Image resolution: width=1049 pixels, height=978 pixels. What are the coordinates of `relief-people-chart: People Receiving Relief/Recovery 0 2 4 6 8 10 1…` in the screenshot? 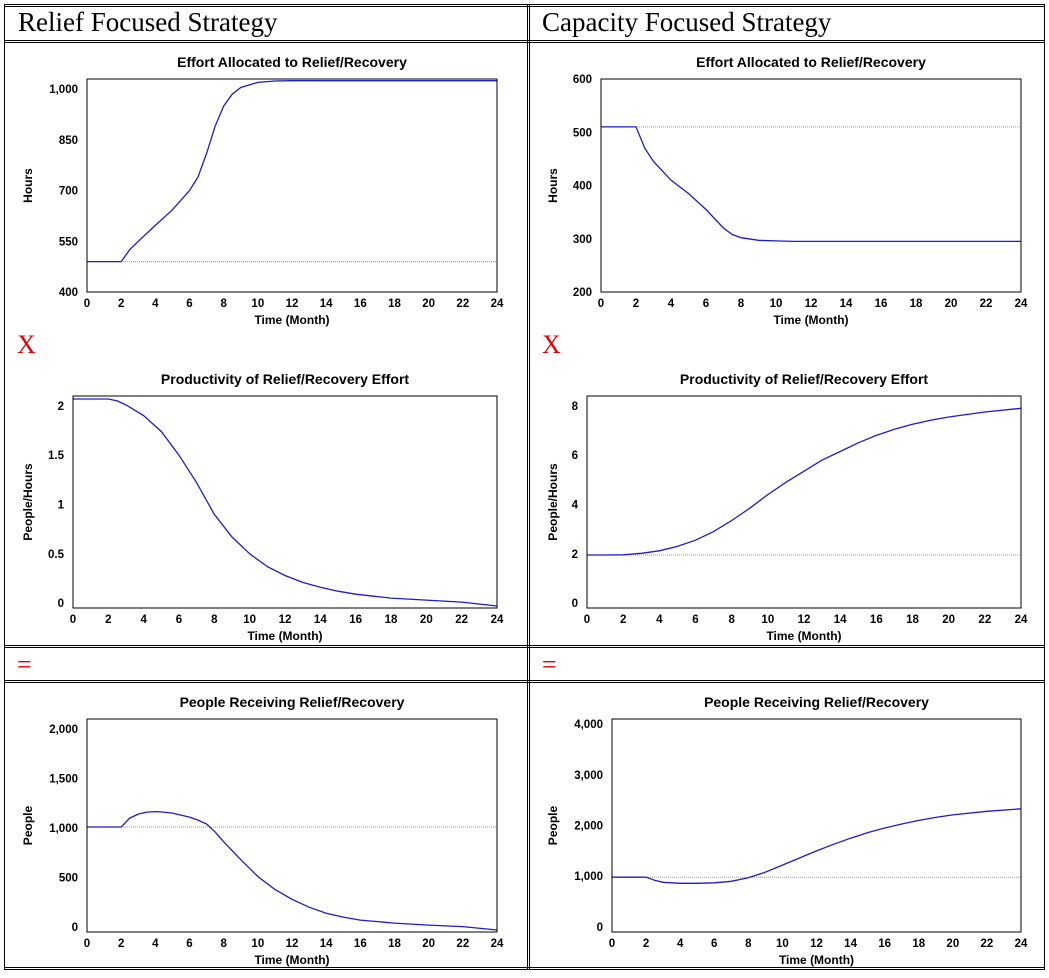 It's located at (262, 830).